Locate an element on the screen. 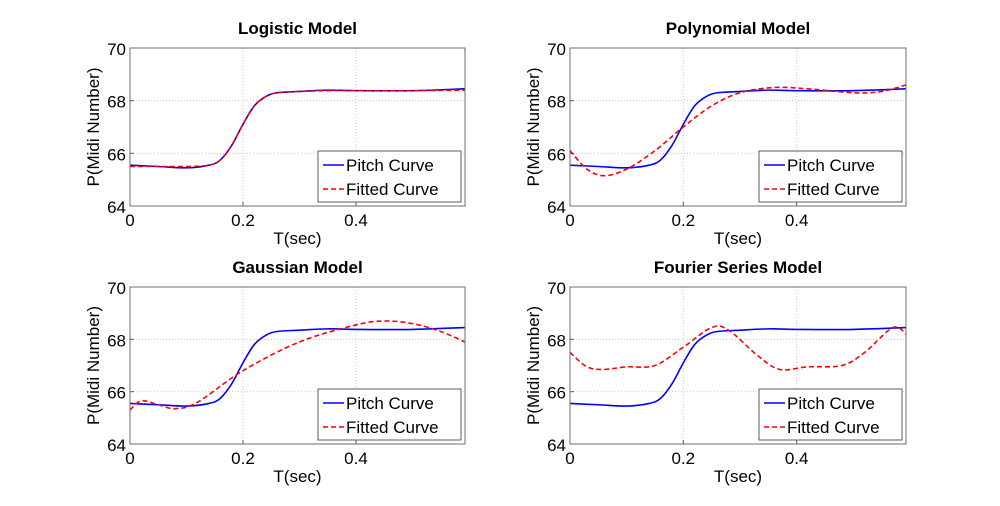 The image size is (1000, 506). chart-title: Polynomial Model is located at coordinates (738, 28).